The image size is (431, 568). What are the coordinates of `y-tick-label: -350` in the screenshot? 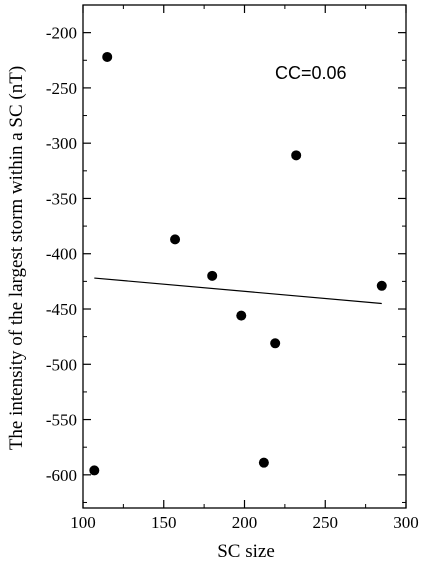 It's located at (61, 198).